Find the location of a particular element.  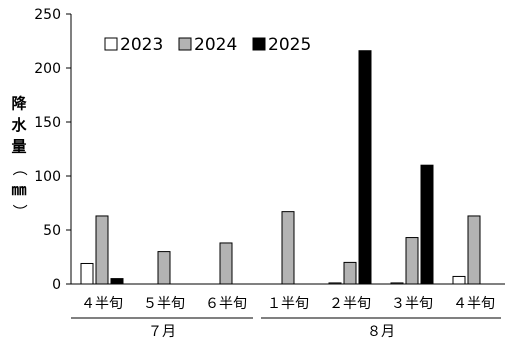

y-axis-label-char: 水 is located at coordinates (19, 125).